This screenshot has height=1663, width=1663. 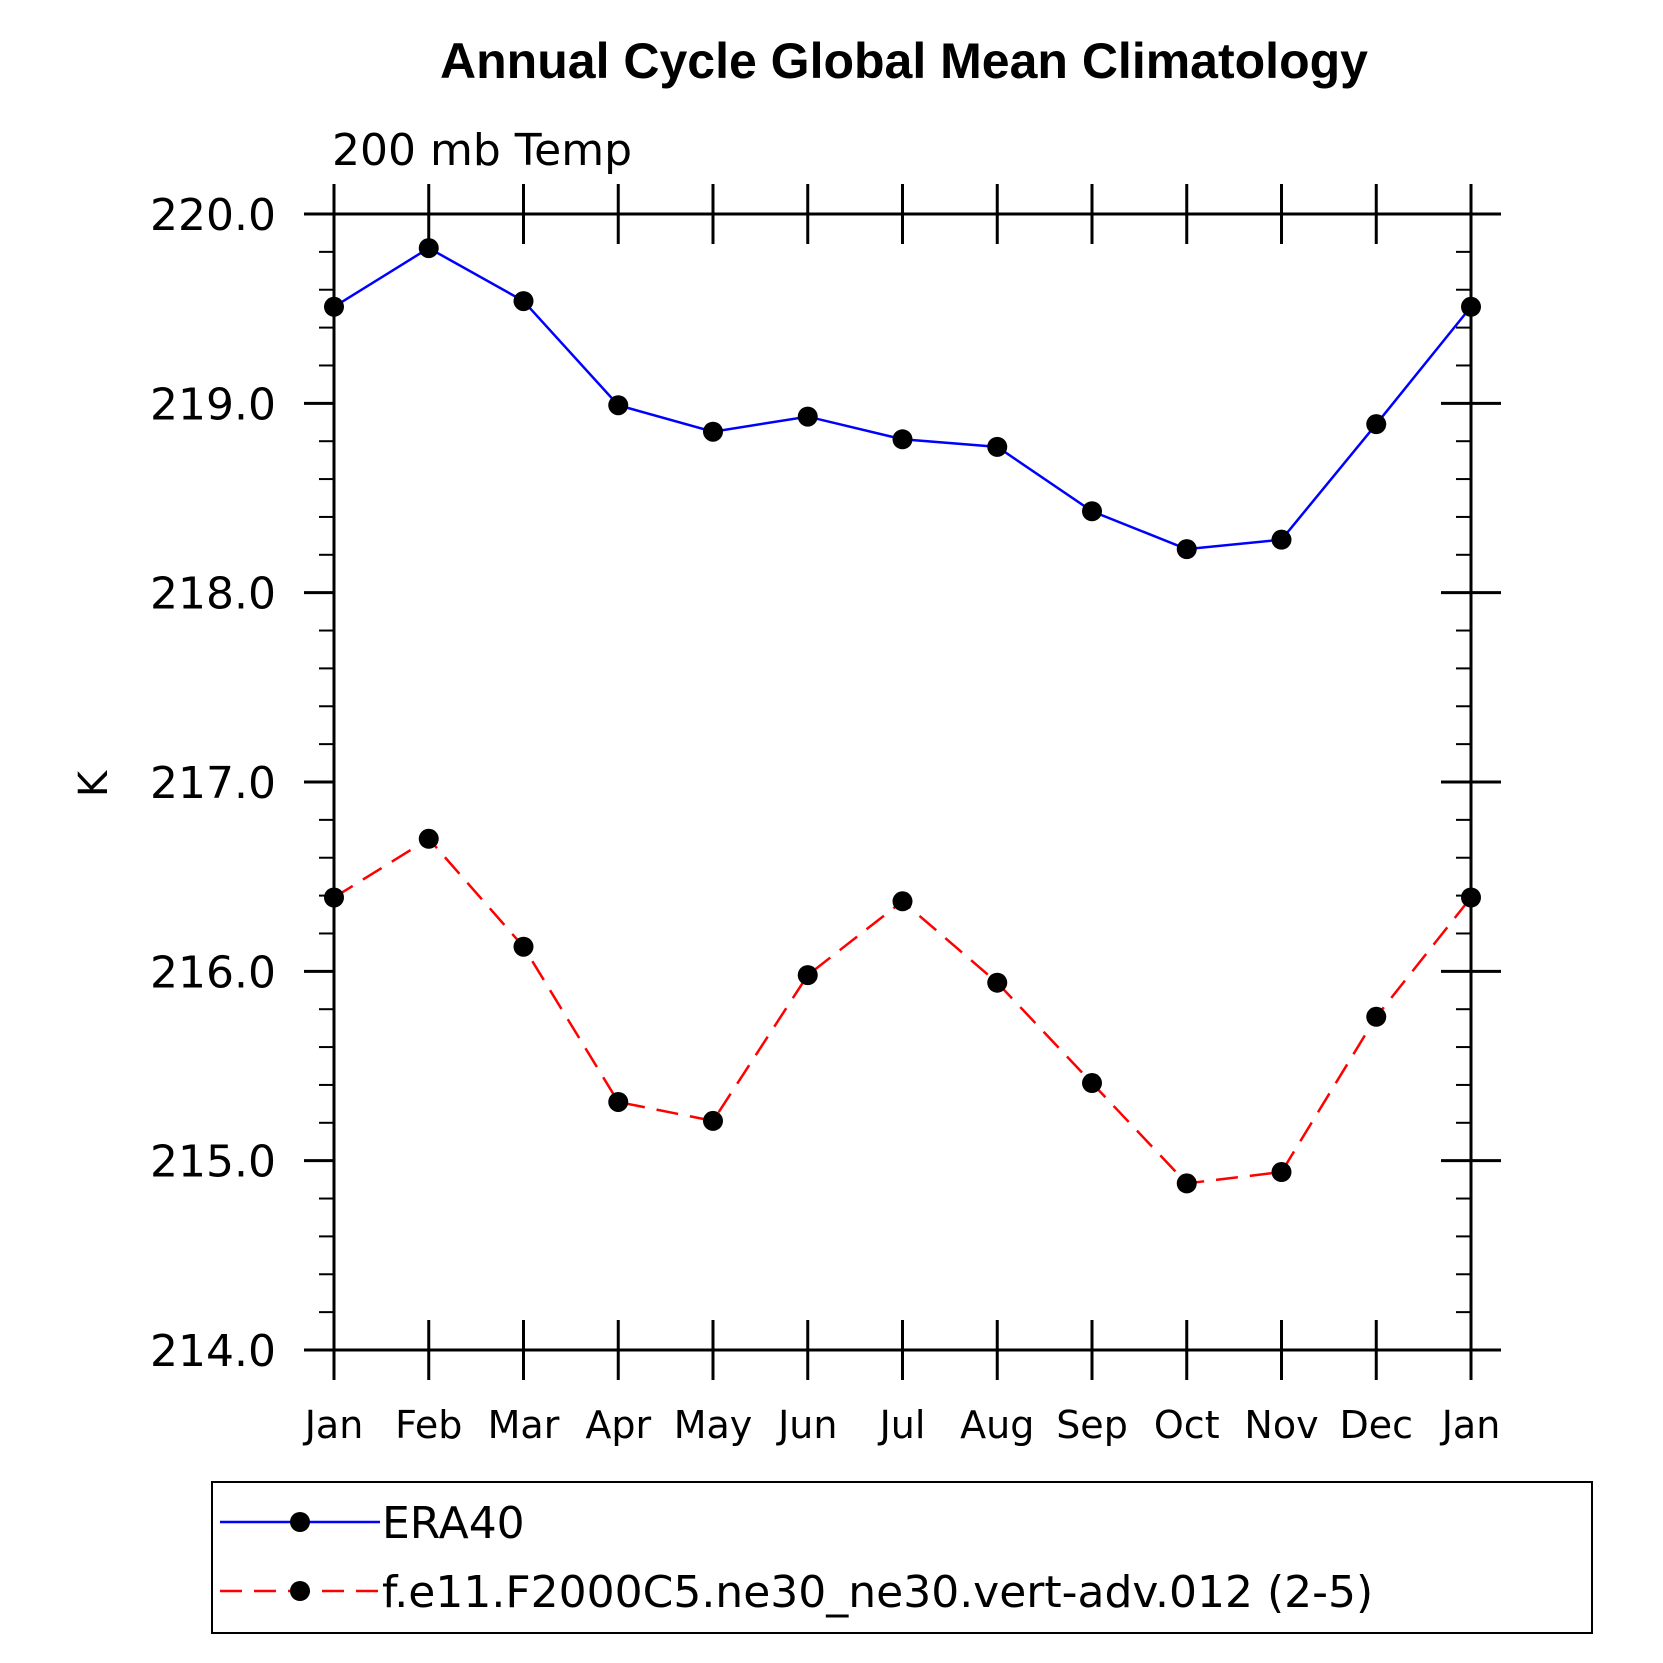 I want to click on x-tick-label: Feb, so click(x=428, y=1425).